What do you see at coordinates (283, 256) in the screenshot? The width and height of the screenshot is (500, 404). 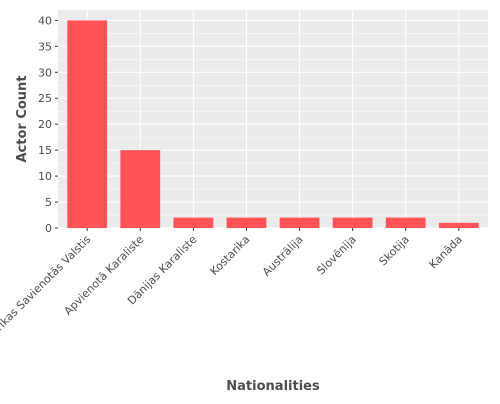 I see `x-tick-label: Austrālija` at bounding box center [283, 256].